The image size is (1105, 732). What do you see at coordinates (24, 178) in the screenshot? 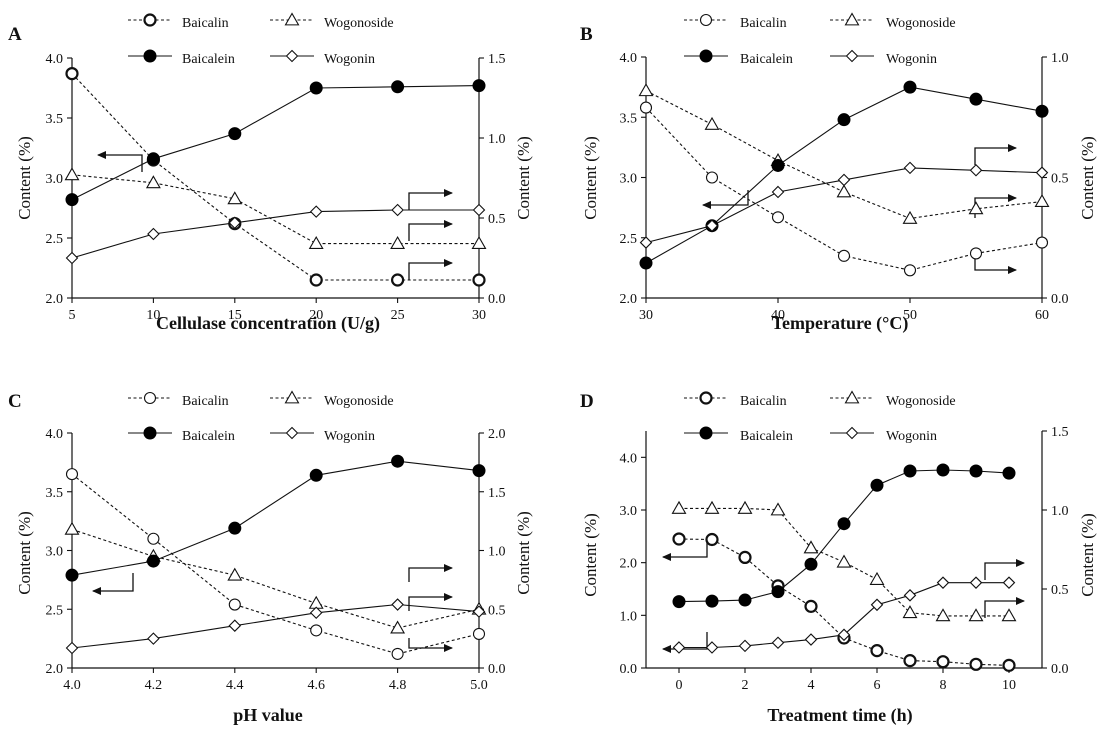
I see `y-axis-label-left-a: Content (%)` at bounding box center [24, 178].